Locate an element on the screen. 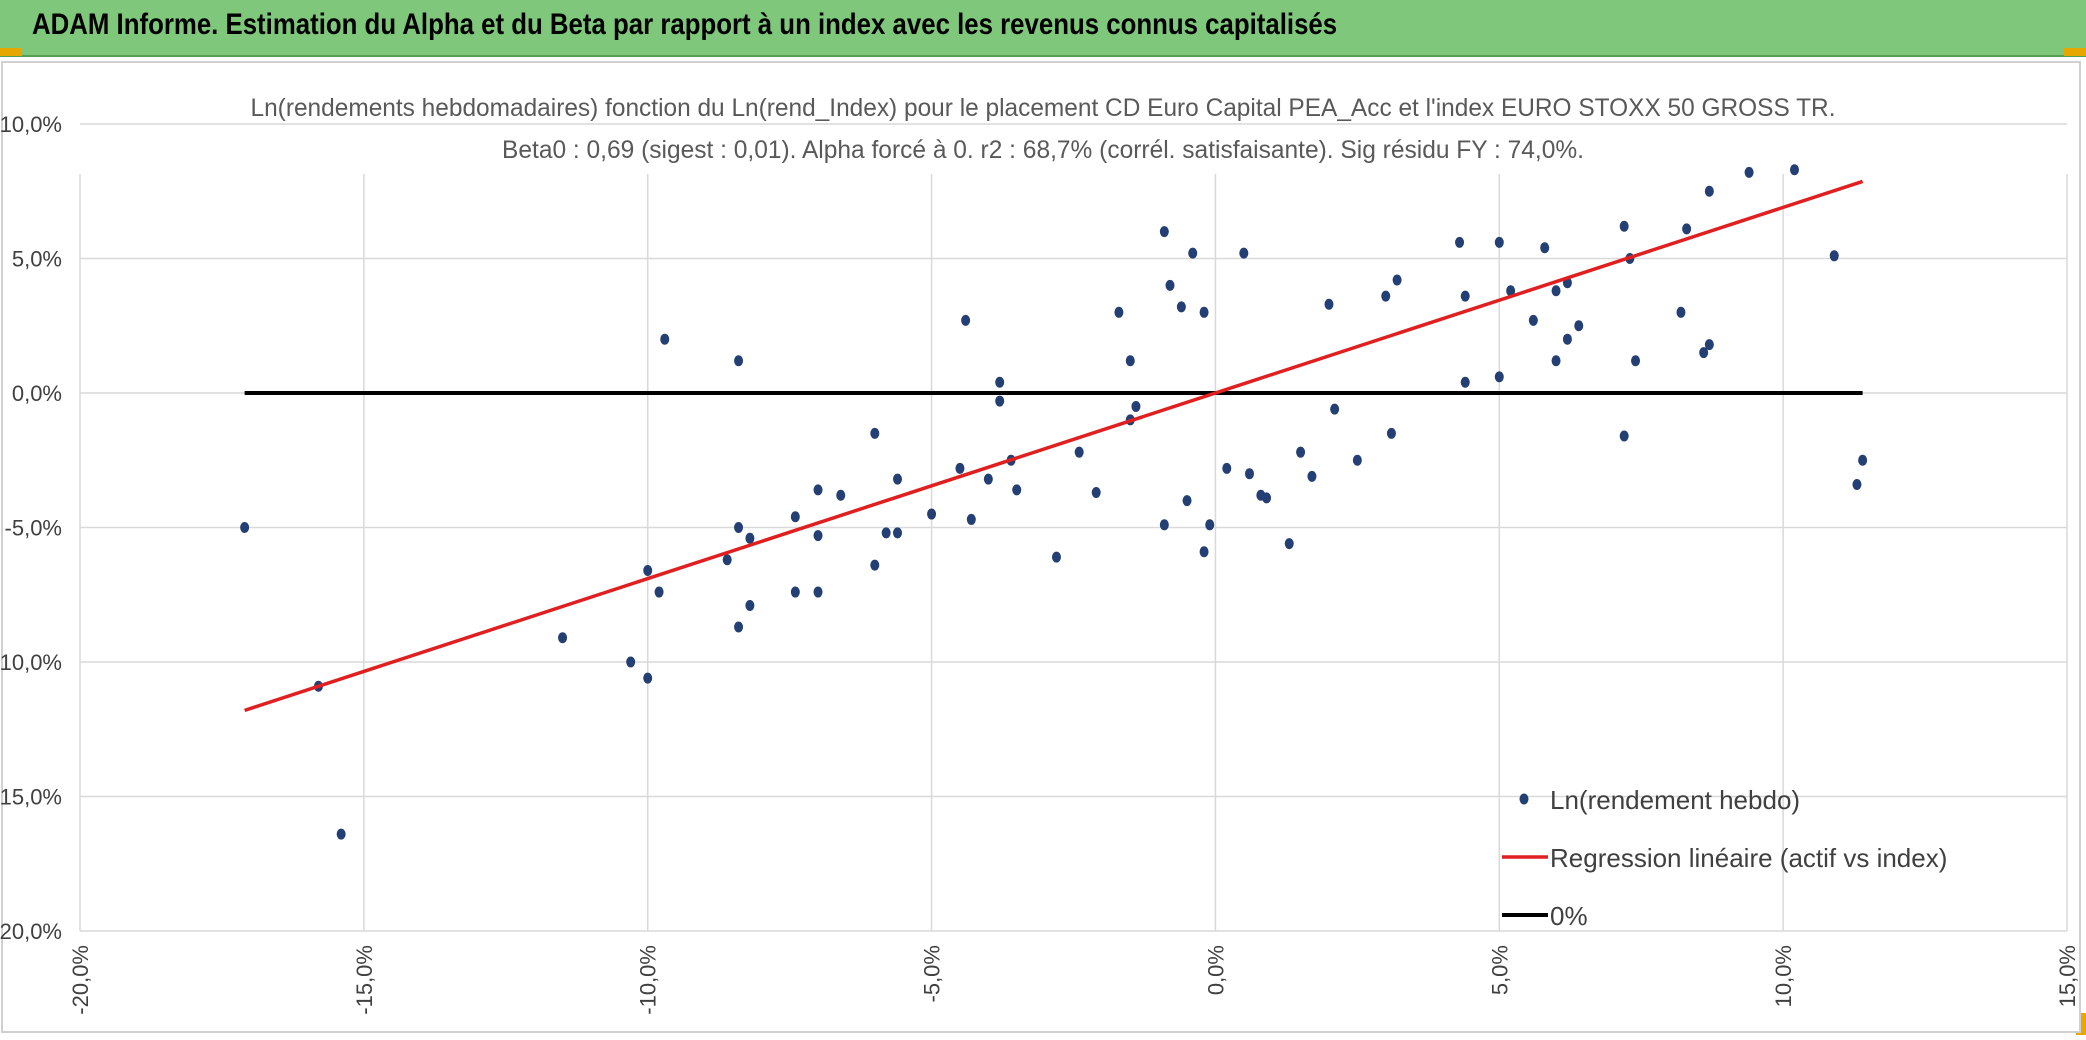 The width and height of the screenshot is (2086, 1040). y-tick-label: -20,0% is located at coordinates (31, 931).